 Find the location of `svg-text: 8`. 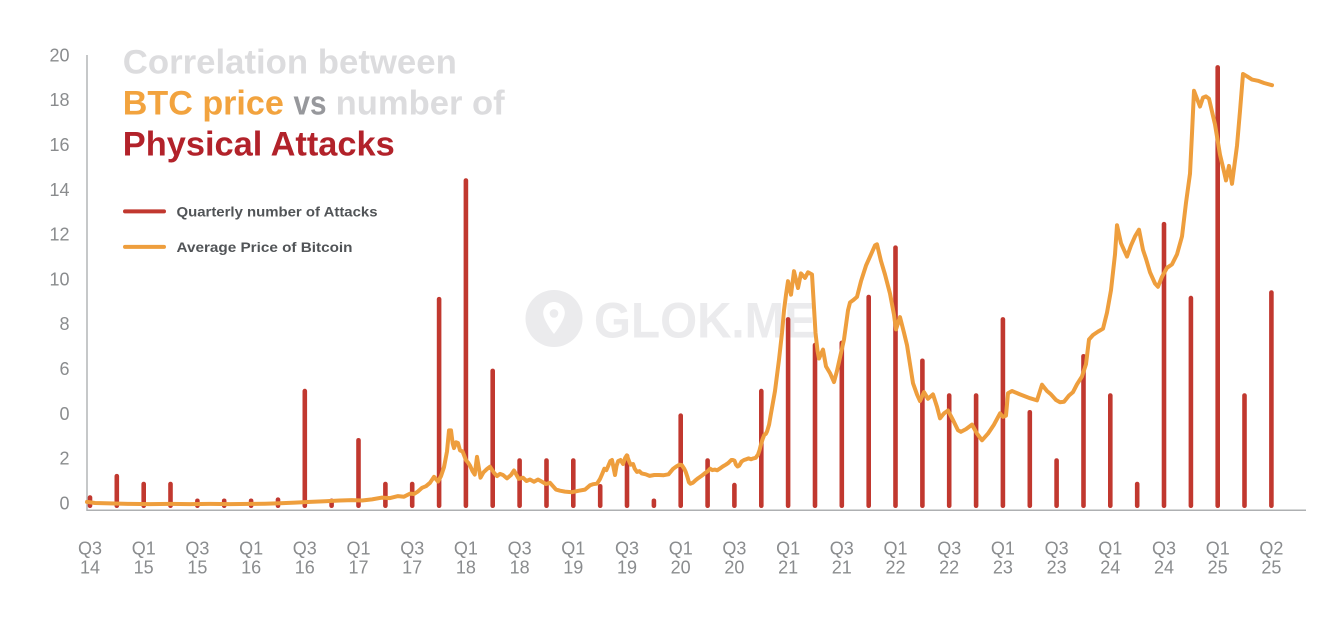

svg-text: 8 is located at coordinates (64, 324).